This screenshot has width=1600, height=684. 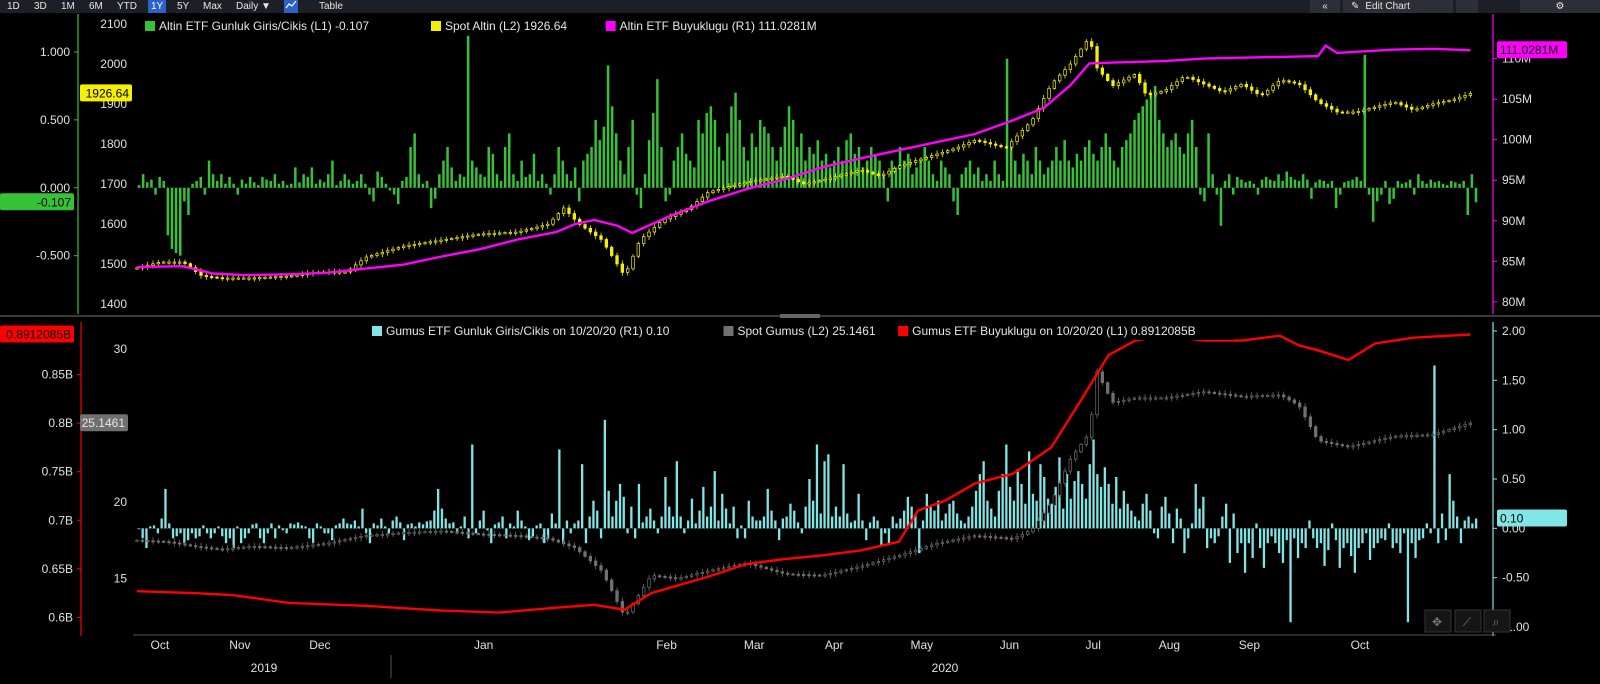 I want to click on collapse-icon: «, so click(x=1325, y=6).